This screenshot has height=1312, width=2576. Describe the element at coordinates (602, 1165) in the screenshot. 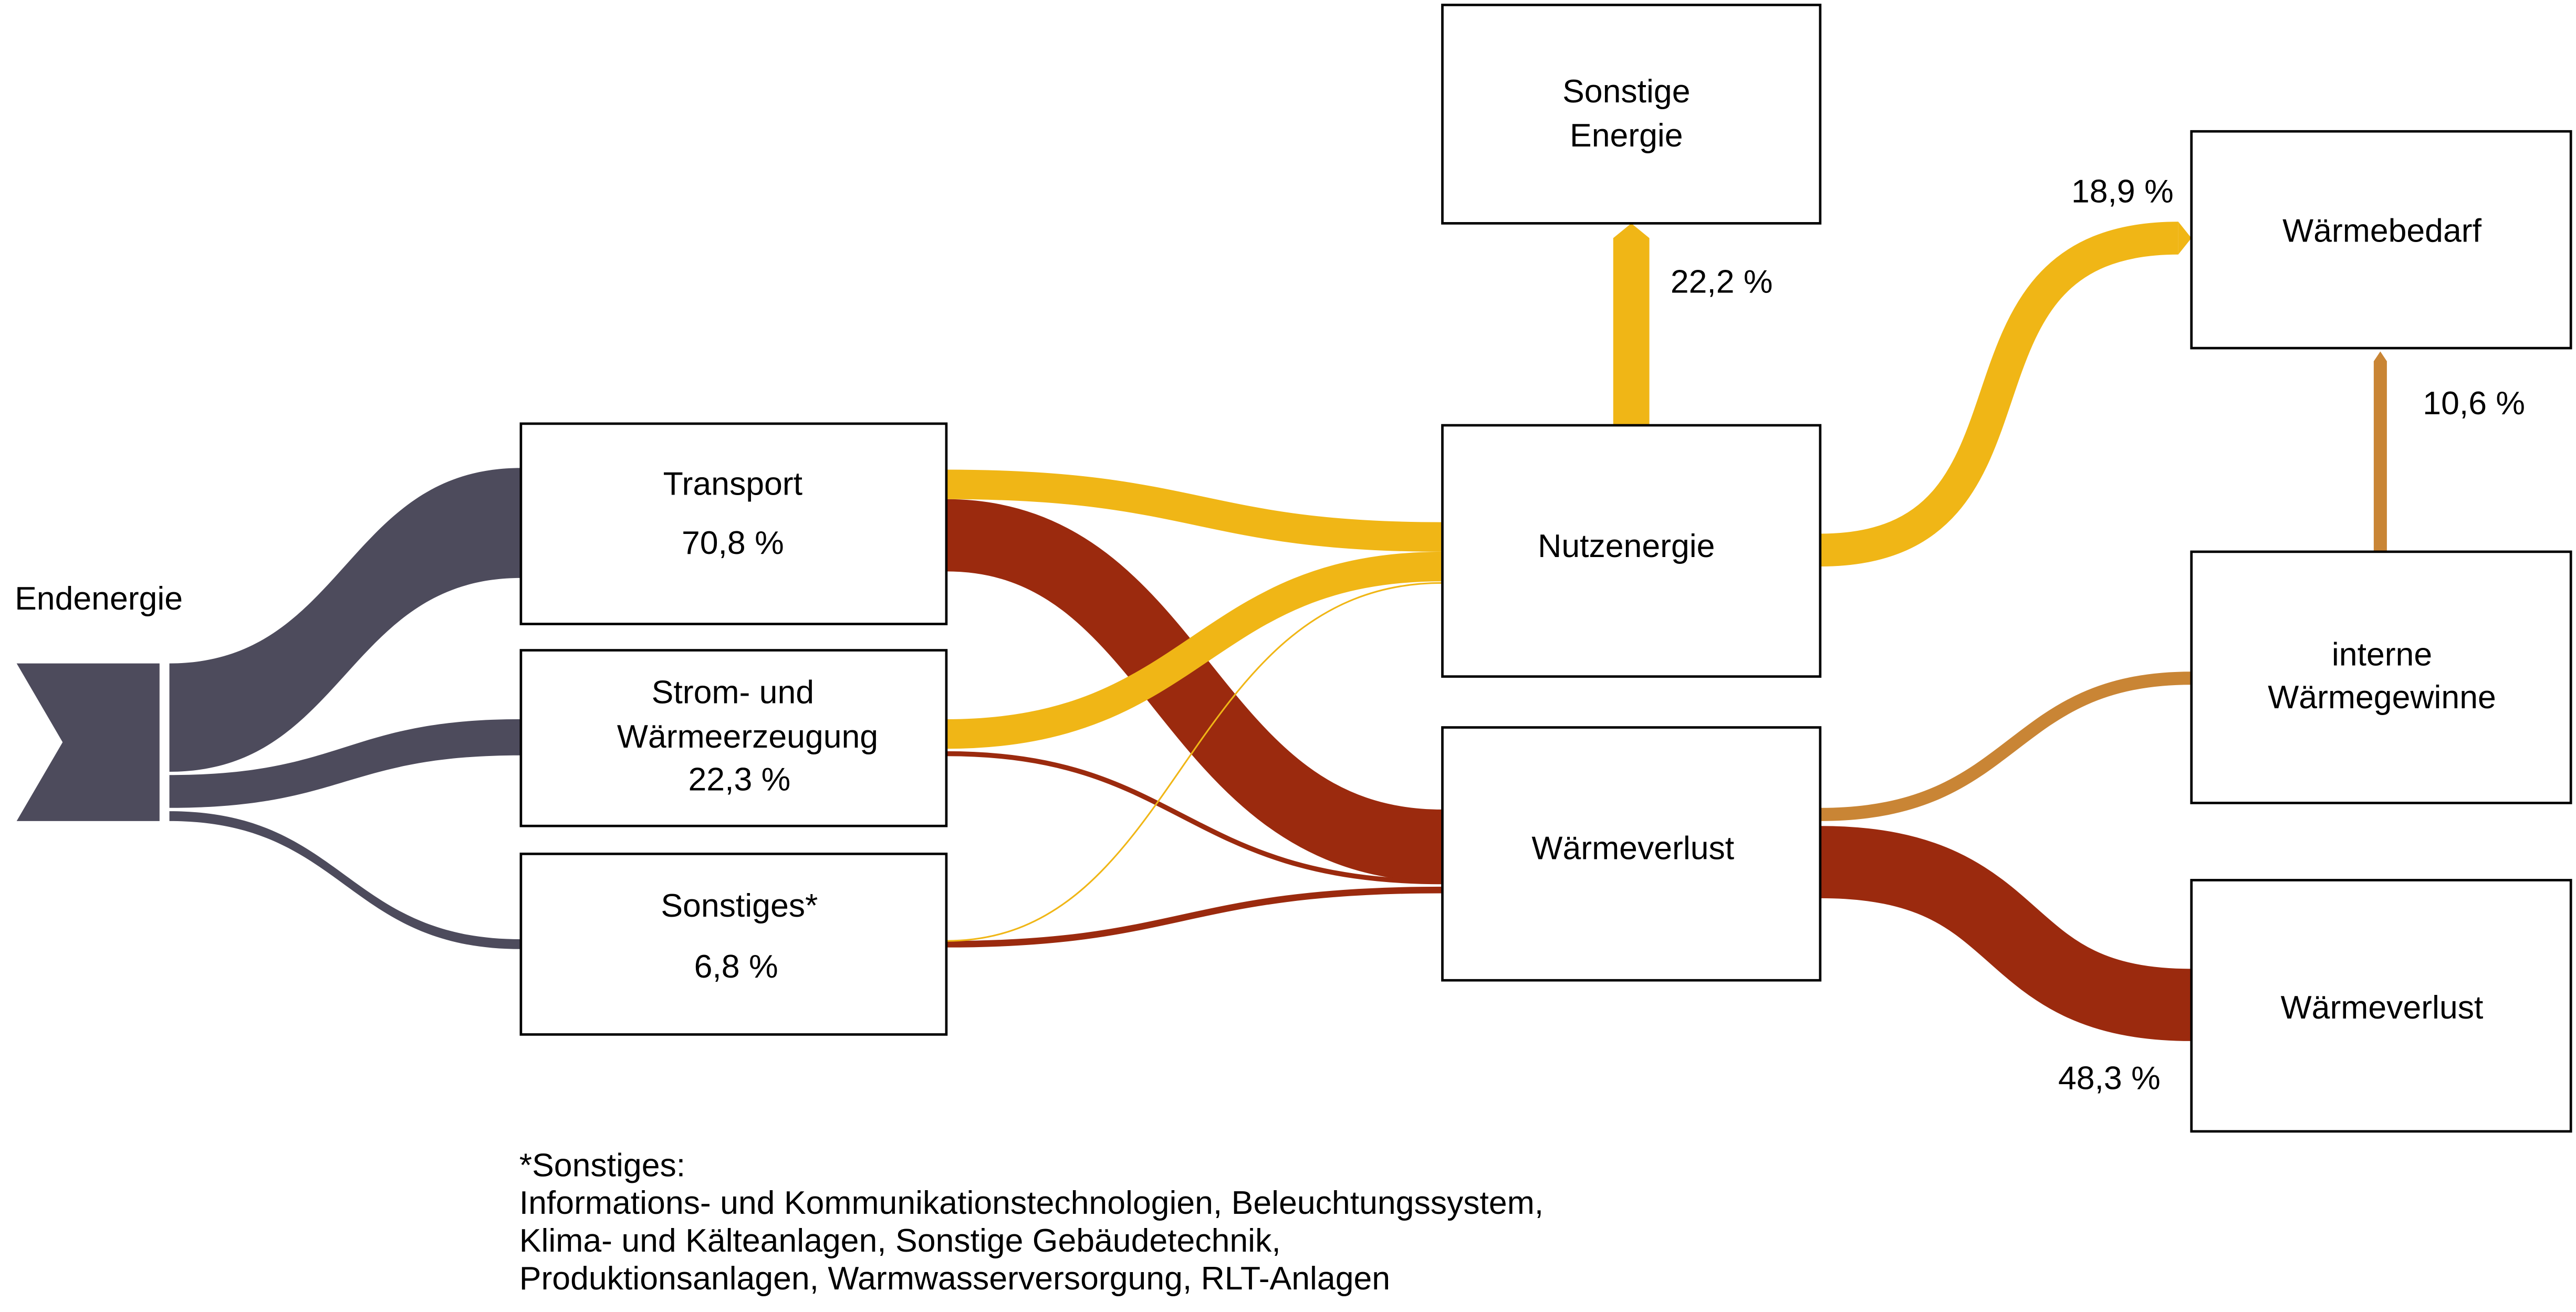

I see `footnote: *Sonstiges:` at that location.